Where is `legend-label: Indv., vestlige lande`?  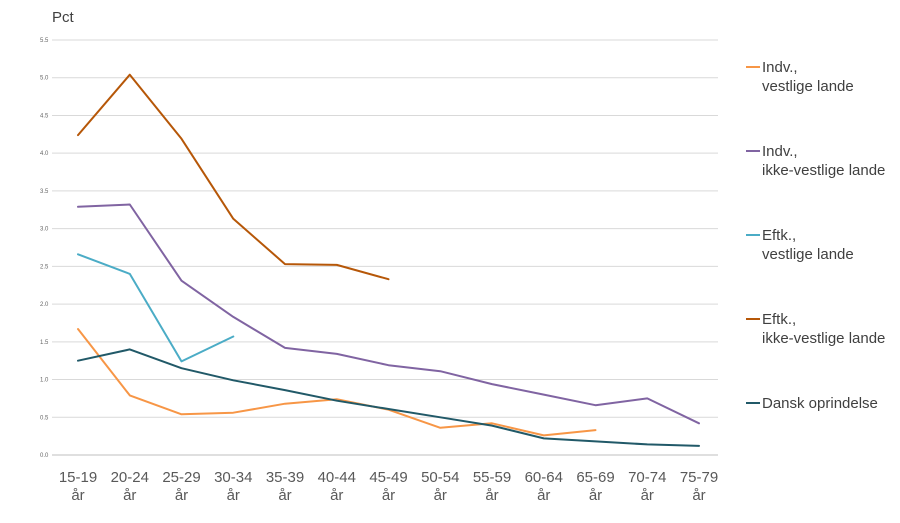 legend-label: Indv., vestlige lande is located at coordinates (808, 77).